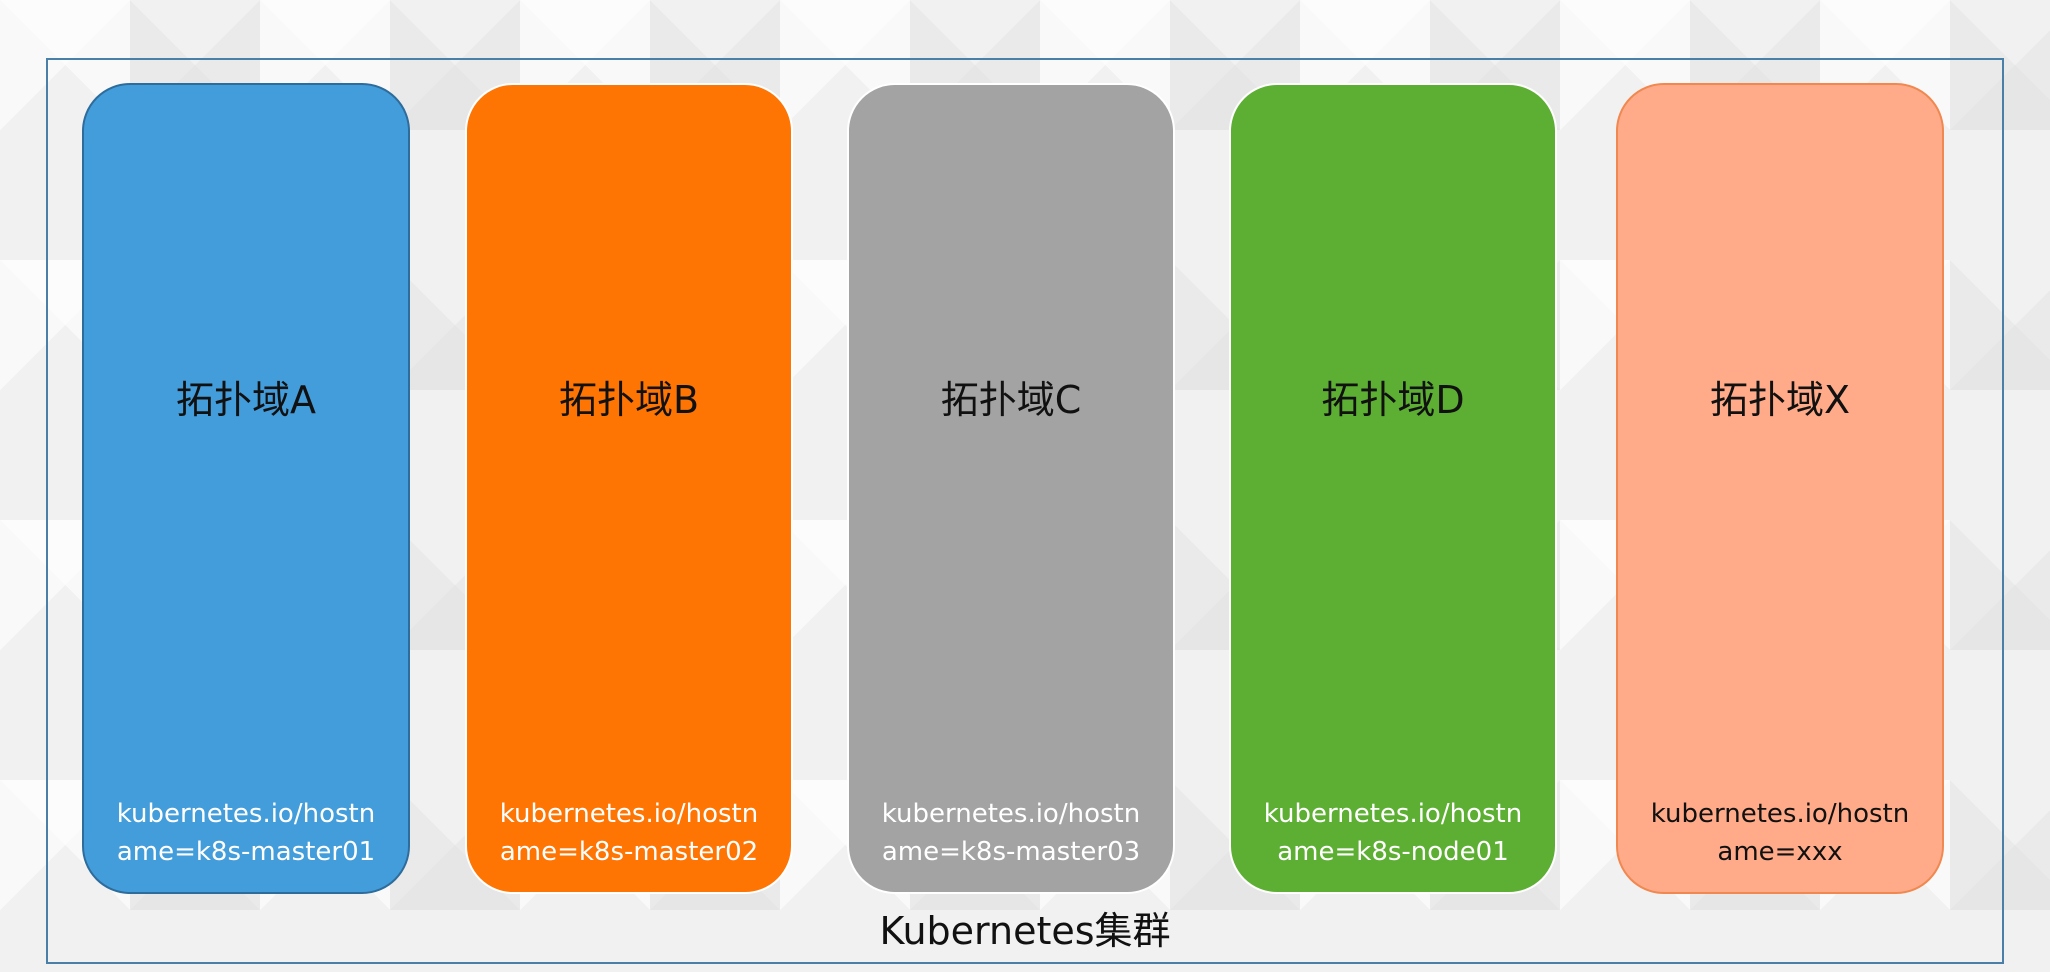 This screenshot has height=972, width=2050. I want to click on domain-x-label: kubernetes.io/hostn ame=xxx, so click(1780, 833).